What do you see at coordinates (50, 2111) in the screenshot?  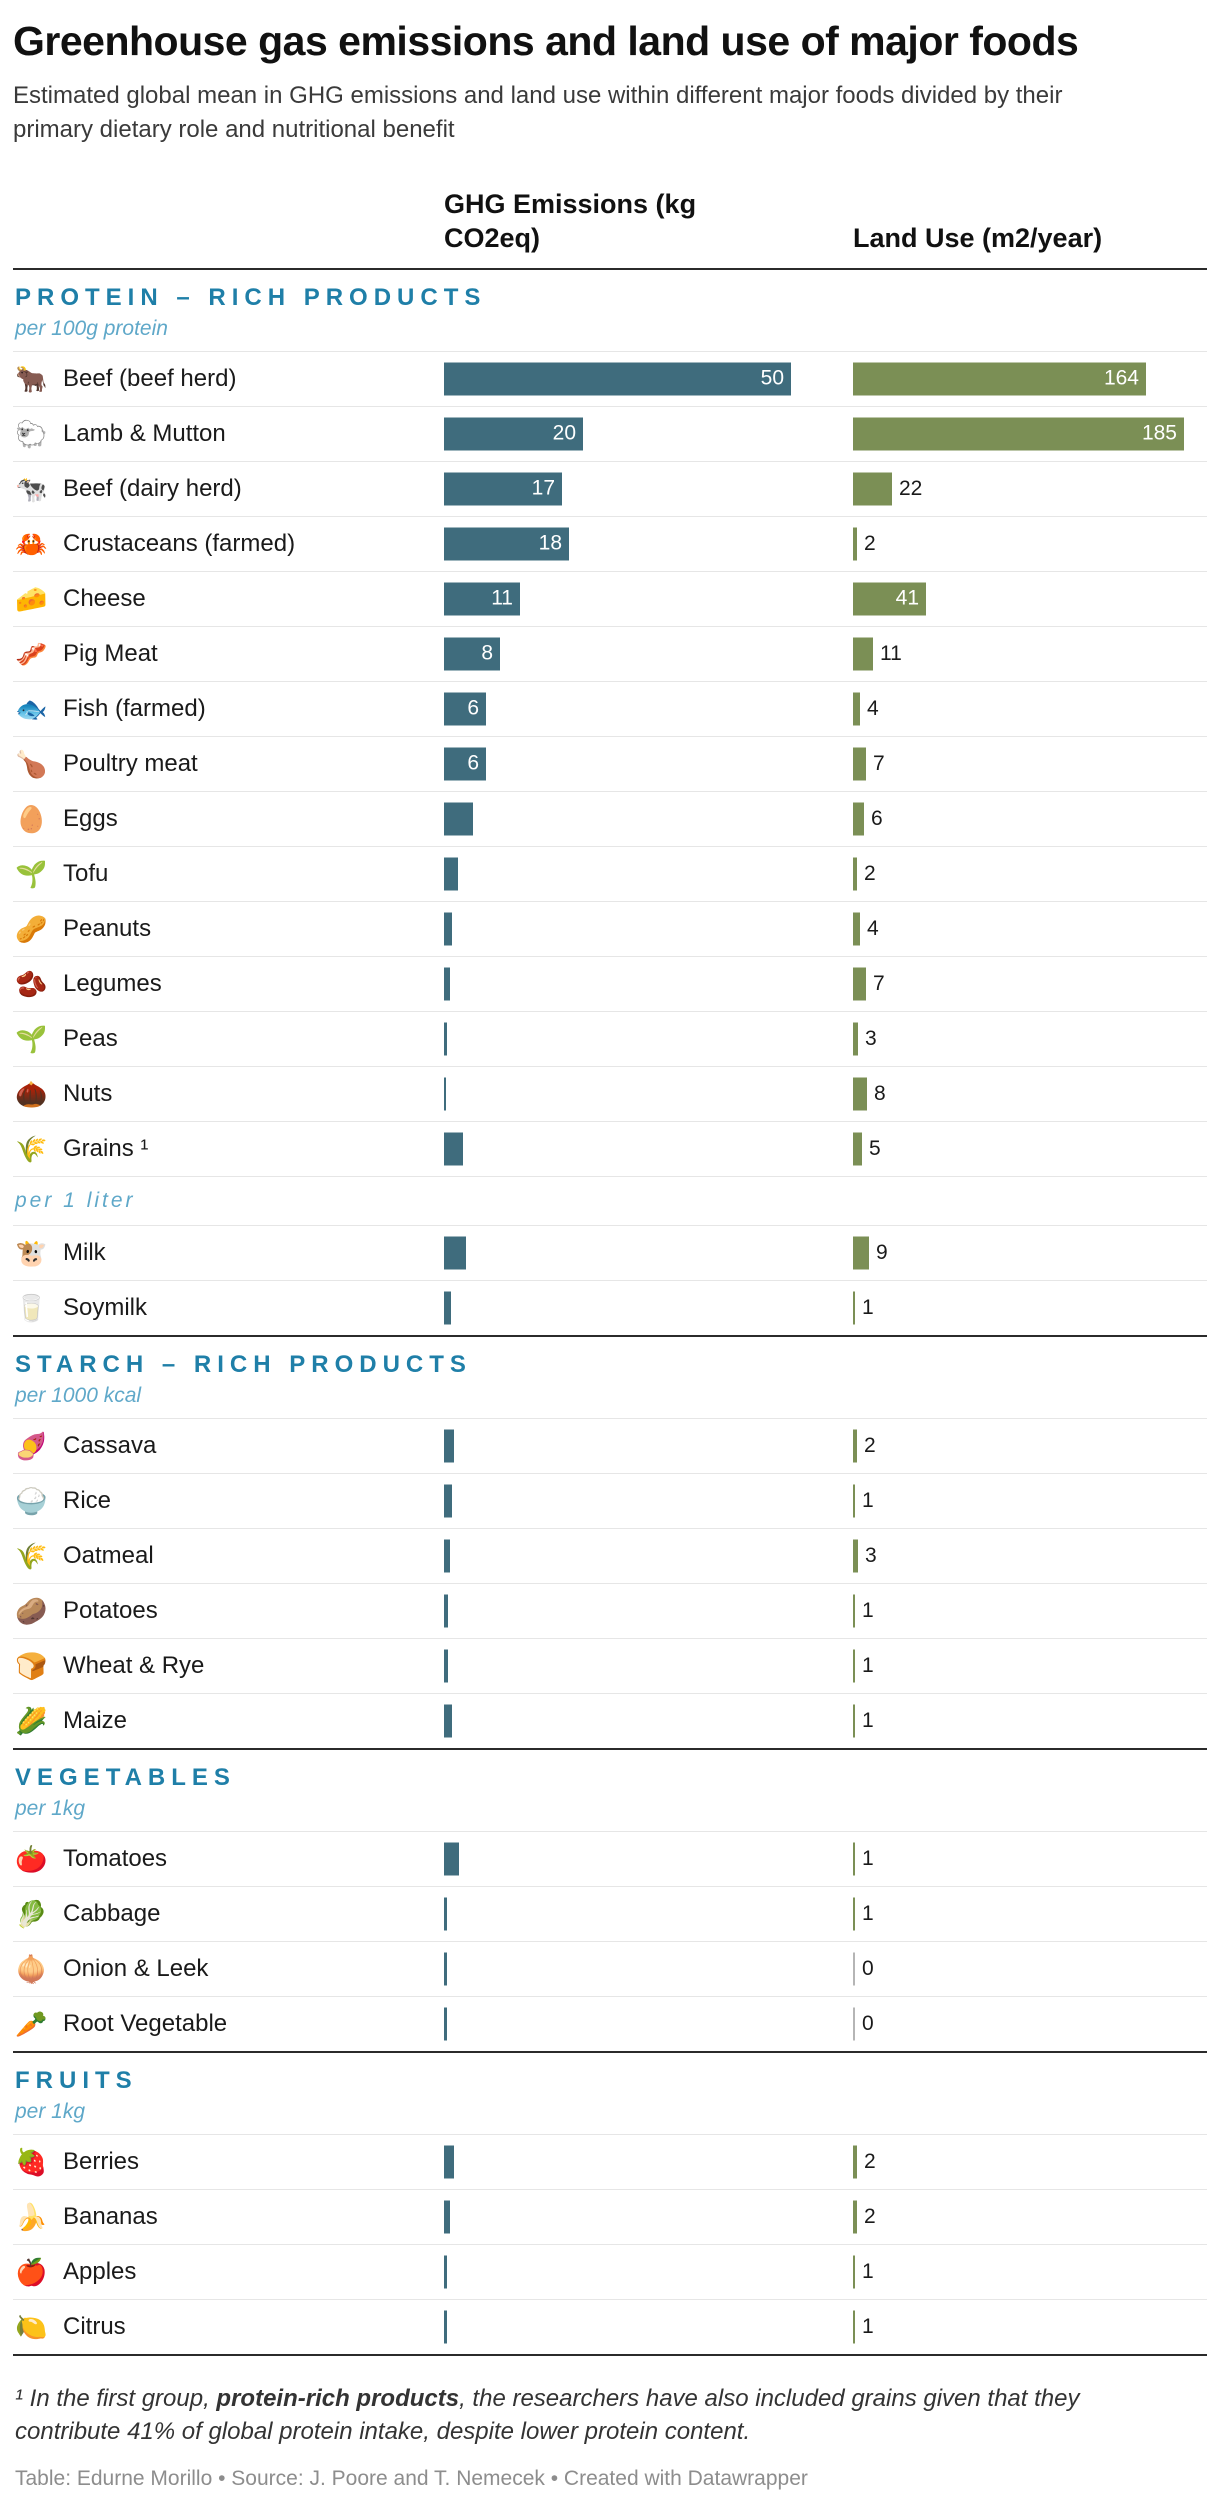 I see `section-unit-label: per 1kg` at bounding box center [50, 2111].